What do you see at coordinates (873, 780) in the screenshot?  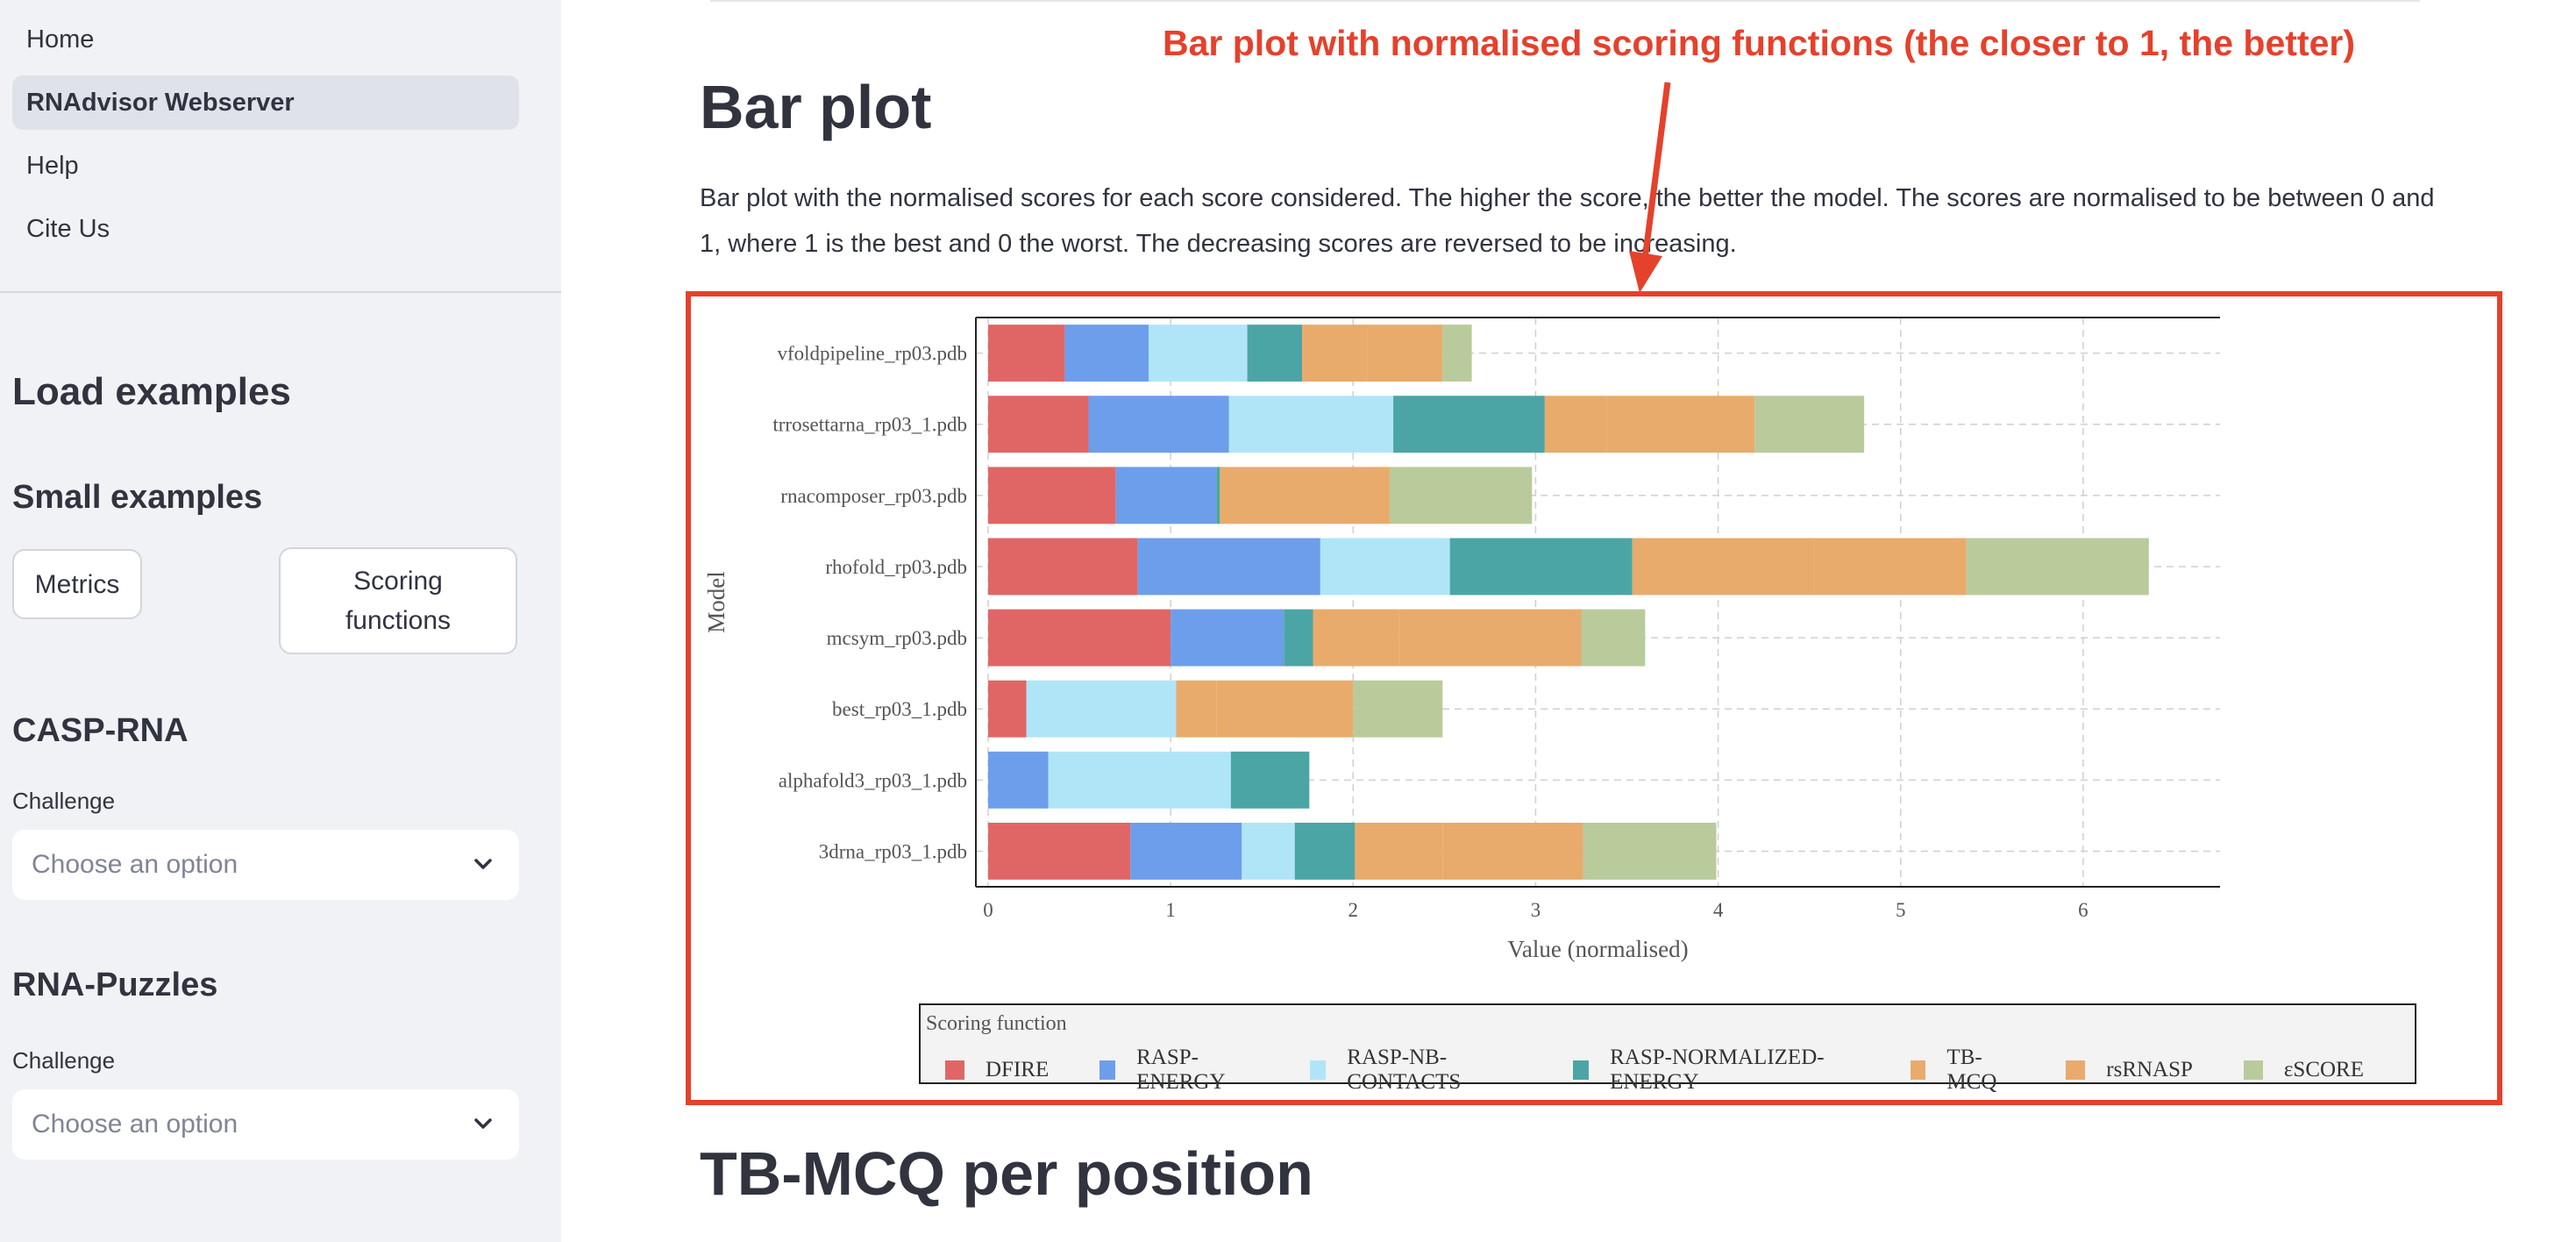 I see `y-tick-label: alphafold3_rp03_1.pdb` at bounding box center [873, 780].